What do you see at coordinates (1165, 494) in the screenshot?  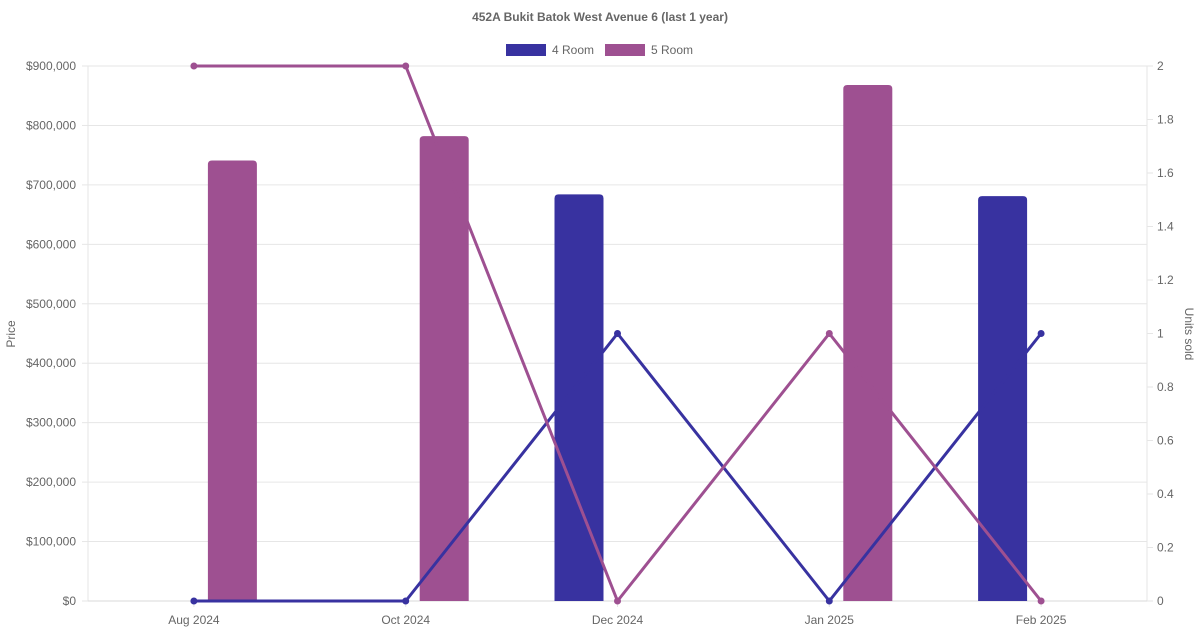 I see `y2-tick-label: 0.4` at bounding box center [1165, 494].